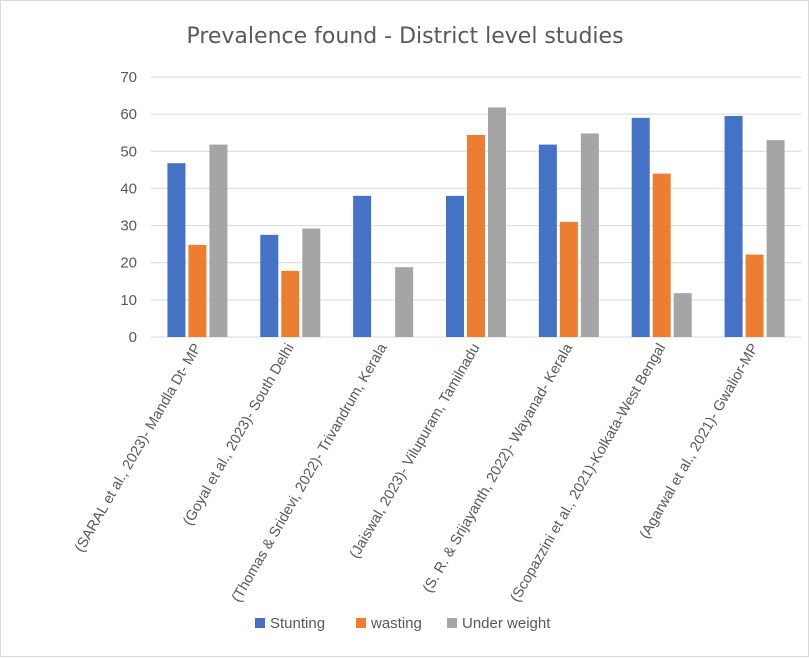  I want to click on y-tick-label: 70, so click(128, 77).